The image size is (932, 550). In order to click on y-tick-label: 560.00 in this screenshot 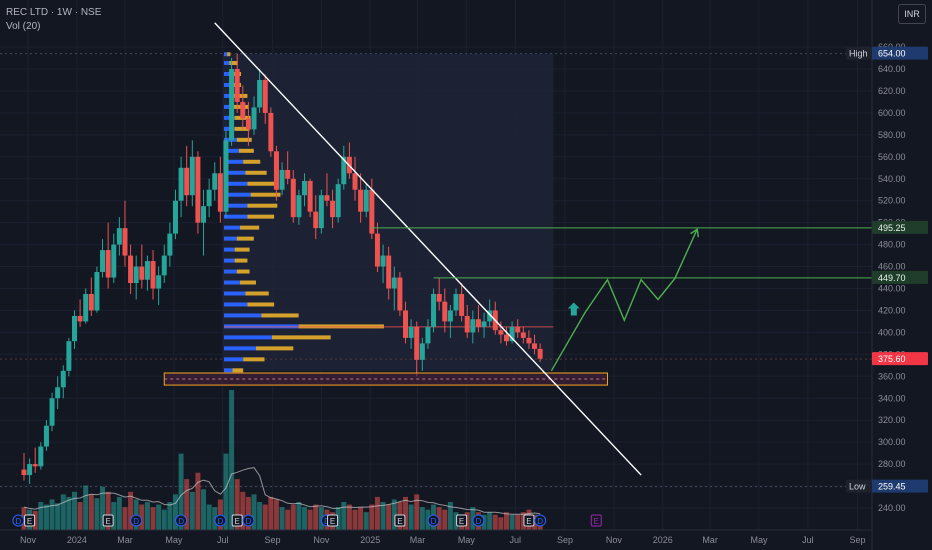, I will do `click(892, 157)`.